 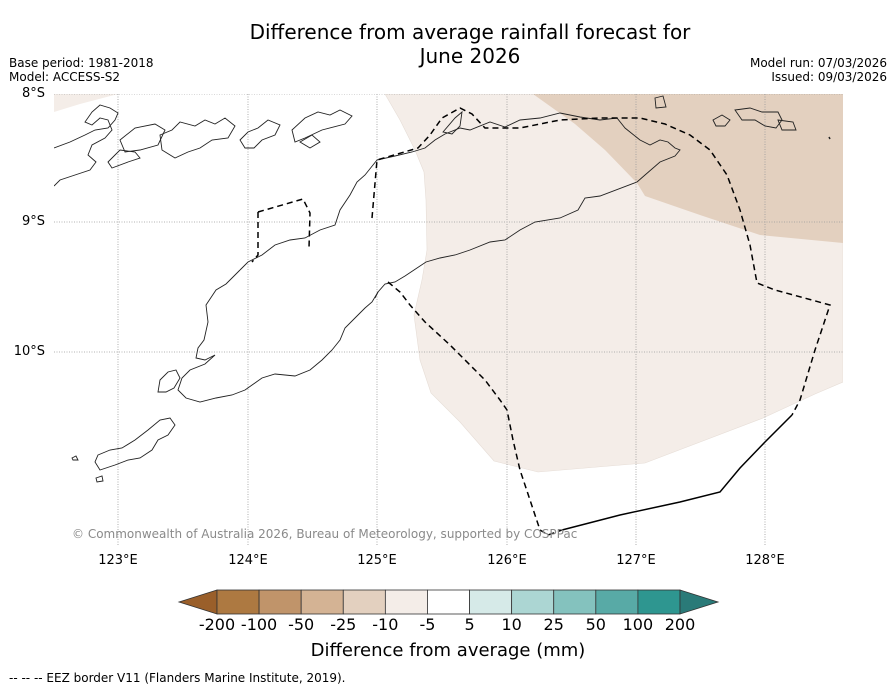 What do you see at coordinates (29, 351) in the screenshot?
I see `lat-label-10s: 10°S` at bounding box center [29, 351].